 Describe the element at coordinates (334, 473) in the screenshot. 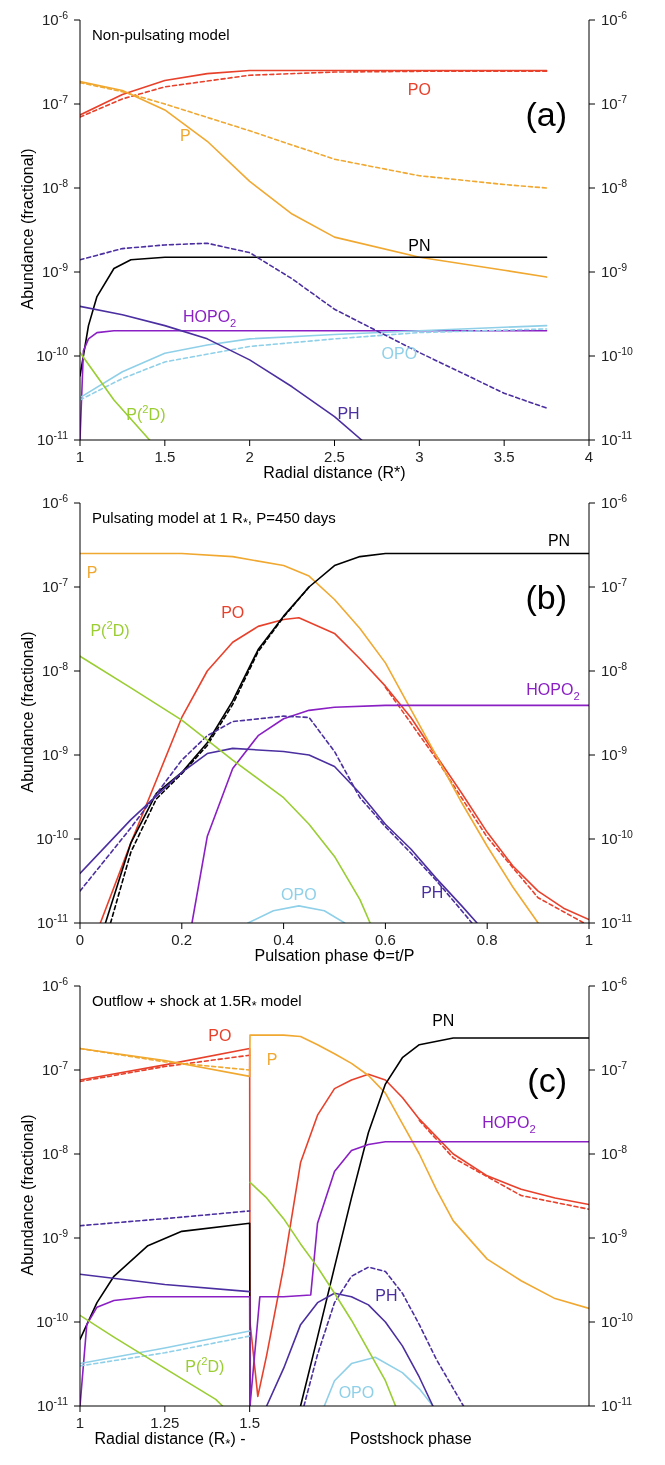

I see `x-axis-title: Radial distance (R*)` at that location.